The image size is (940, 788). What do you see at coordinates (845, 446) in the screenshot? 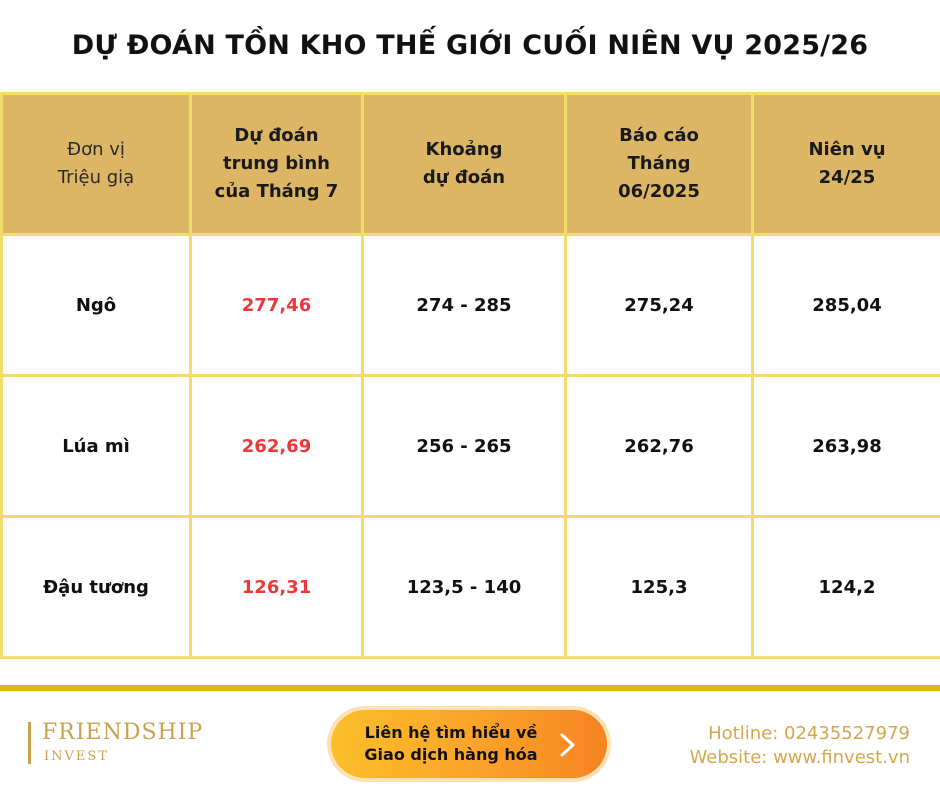
I see `season-cell: 263,98` at bounding box center [845, 446].